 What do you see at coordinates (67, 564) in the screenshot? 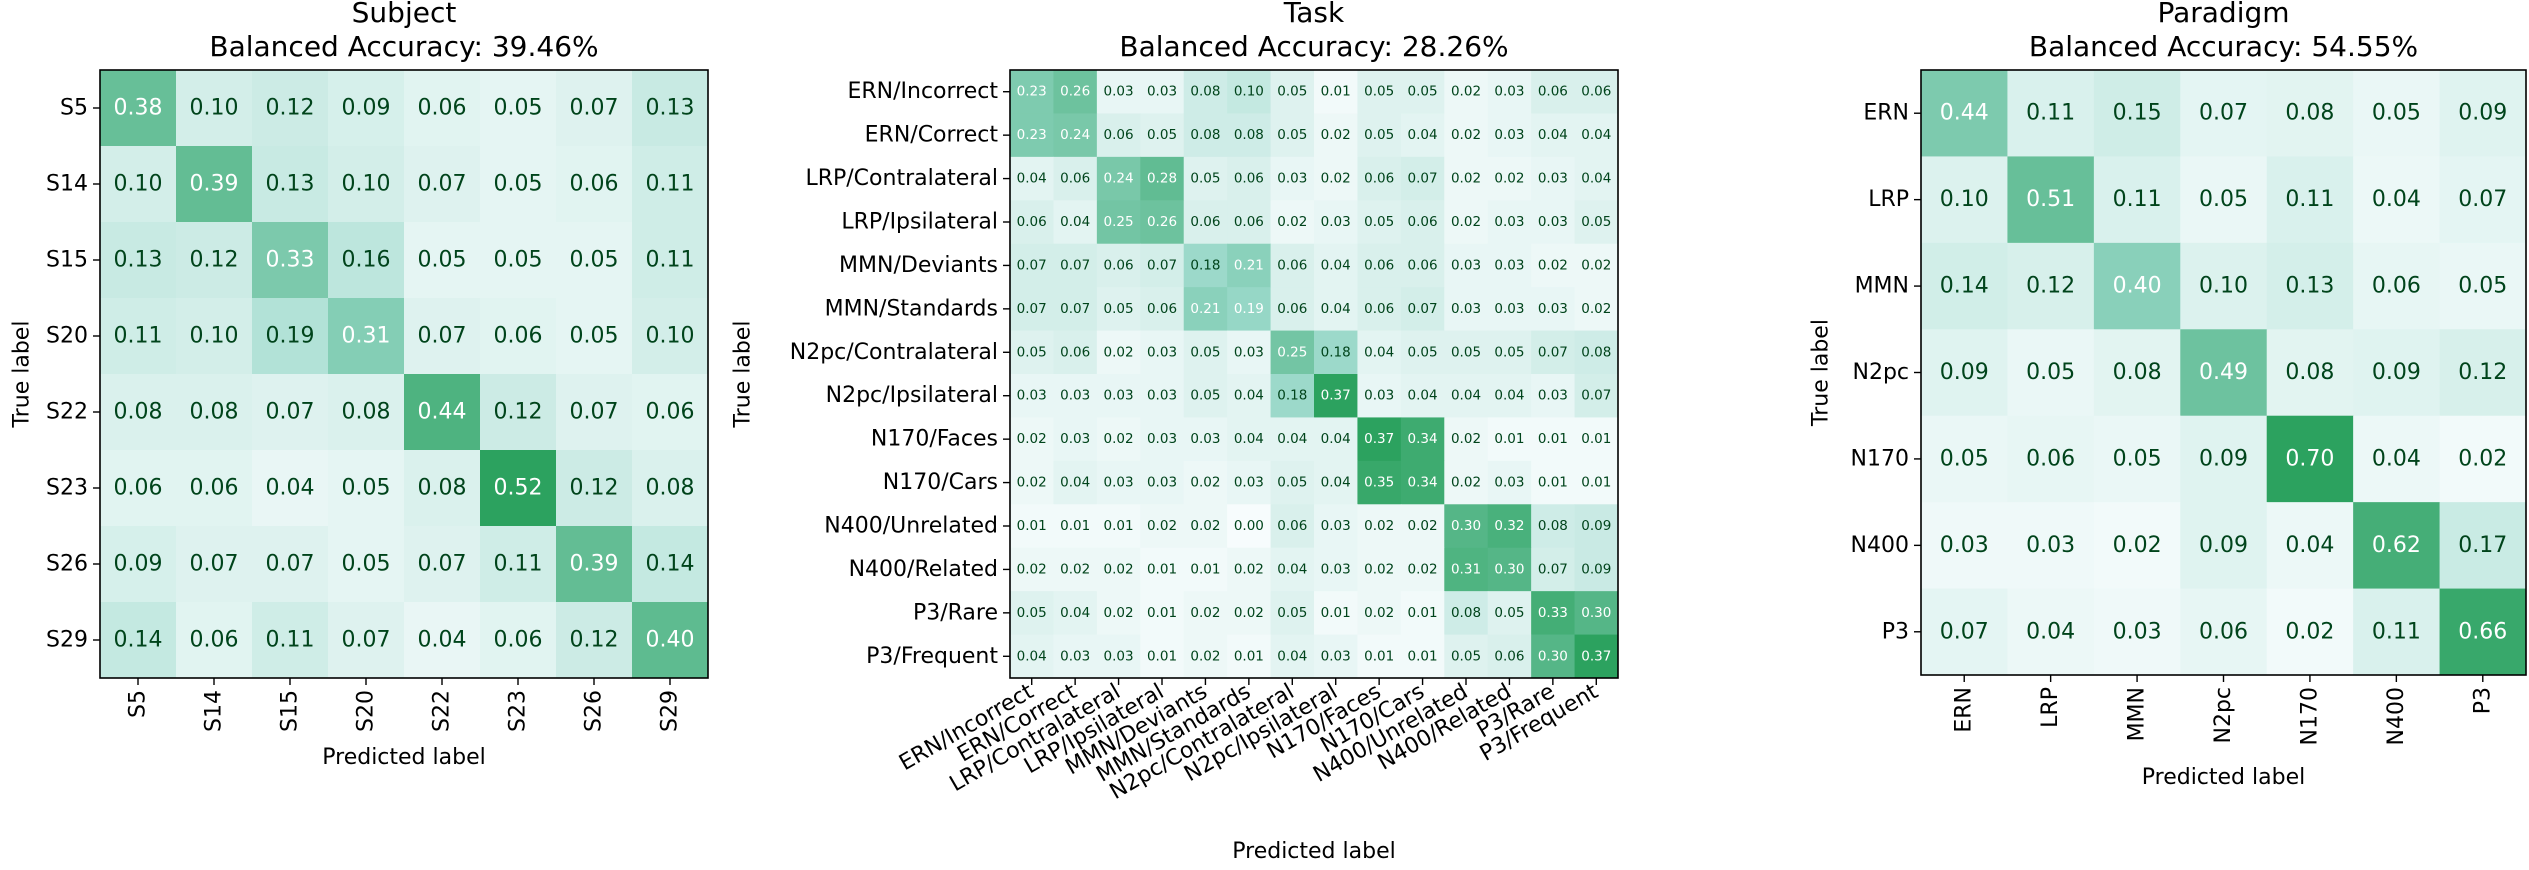
I see `y-tick-label: S26` at bounding box center [67, 564].